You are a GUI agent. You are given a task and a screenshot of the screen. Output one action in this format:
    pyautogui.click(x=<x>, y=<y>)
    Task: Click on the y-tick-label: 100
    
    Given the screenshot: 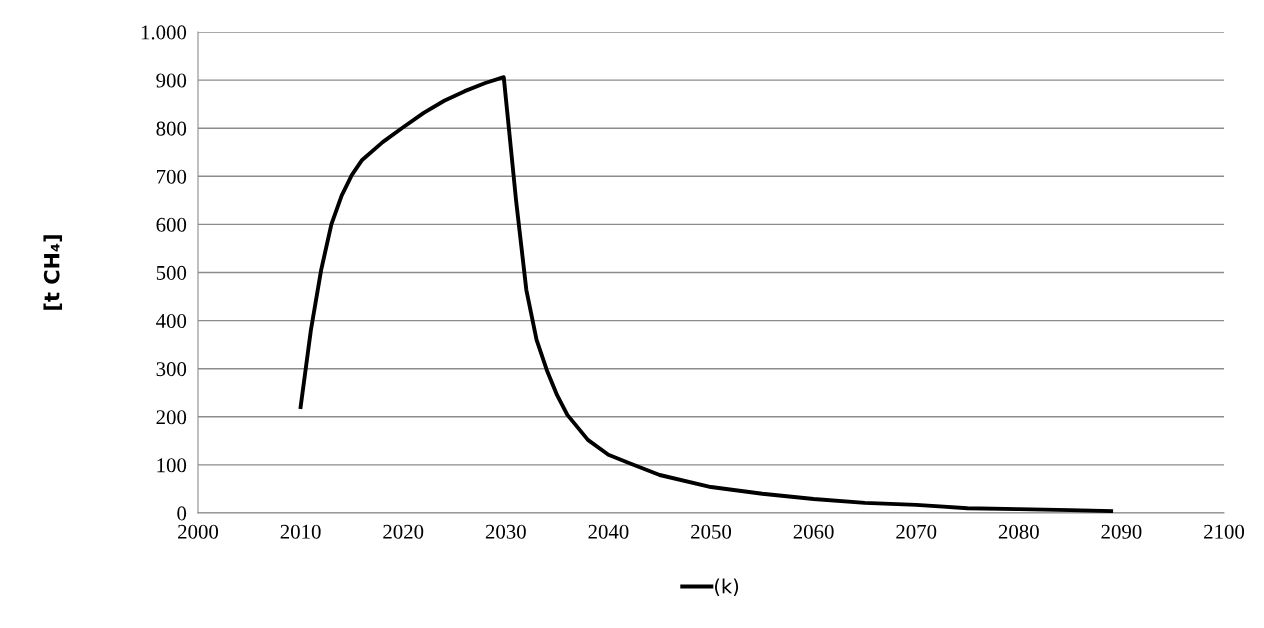 What is the action you would take?
    pyautogui.click(x=172, y=465)
    